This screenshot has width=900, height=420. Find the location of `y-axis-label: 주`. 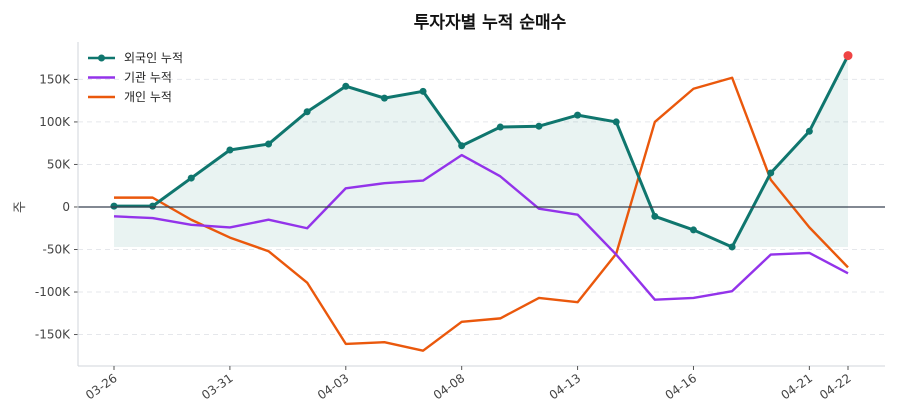

y-axis-label: 주 is located at coordinates (20, 207).